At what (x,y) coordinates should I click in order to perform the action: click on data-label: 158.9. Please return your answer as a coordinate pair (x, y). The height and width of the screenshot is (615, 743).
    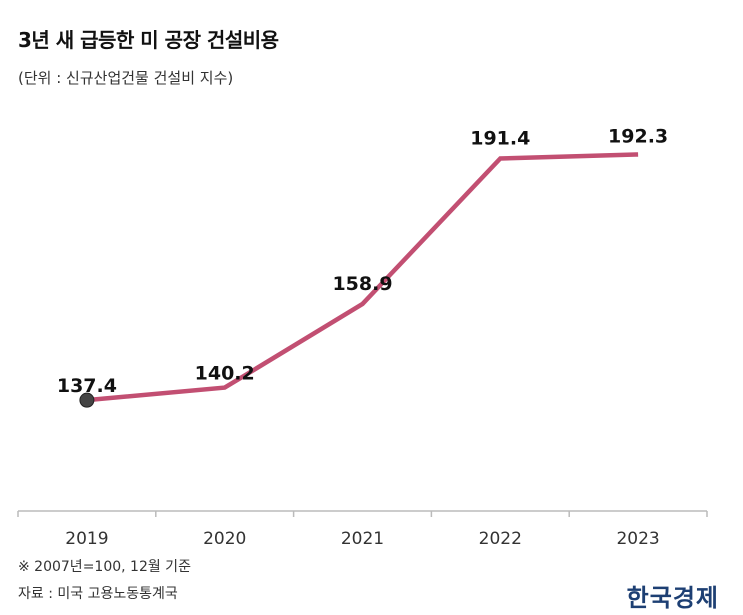
    Looking at the image, I should click on (362, 284).